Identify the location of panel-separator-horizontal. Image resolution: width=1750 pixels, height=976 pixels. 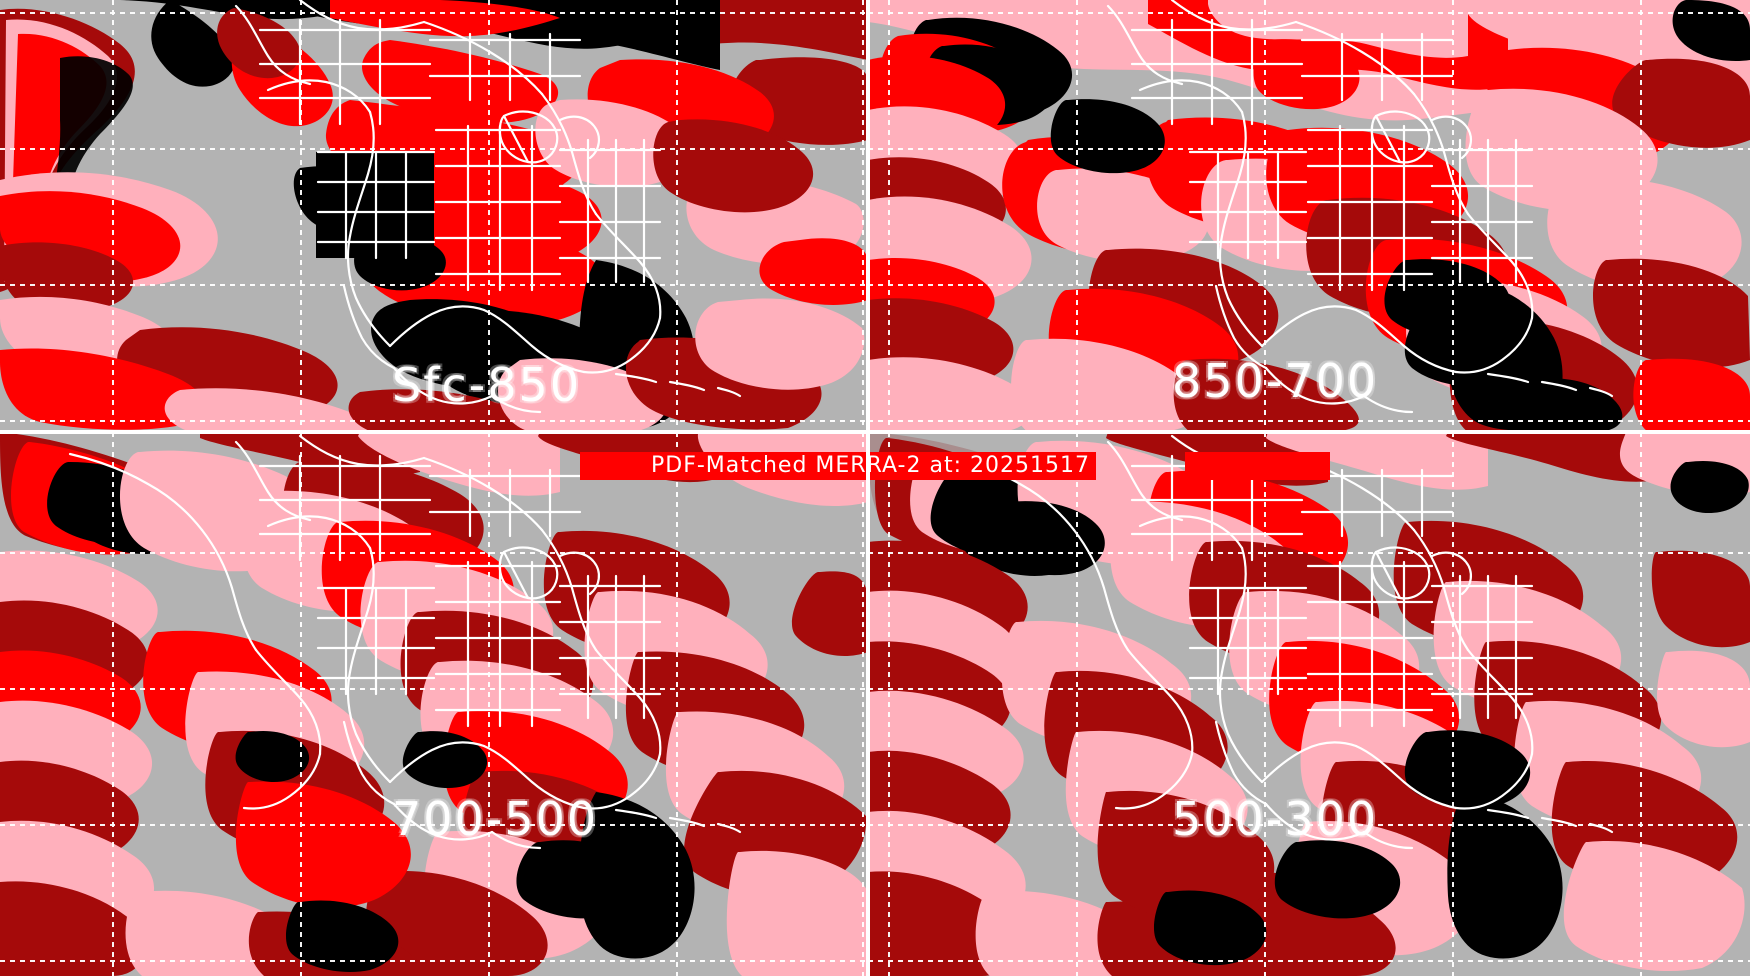
(875, 432).